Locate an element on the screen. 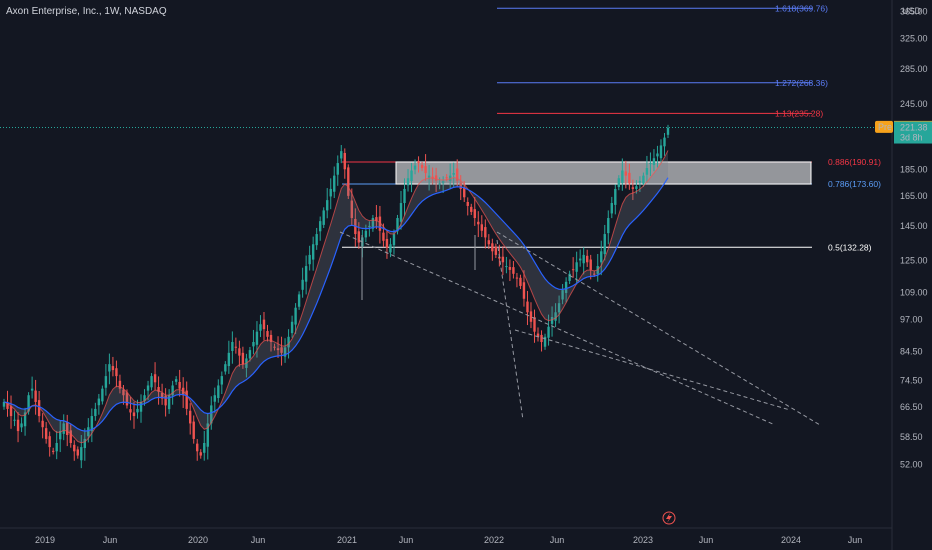 This screenshot has width=932, height=550. countdown-label: 3d 8h is located at coordinates (911, 138).